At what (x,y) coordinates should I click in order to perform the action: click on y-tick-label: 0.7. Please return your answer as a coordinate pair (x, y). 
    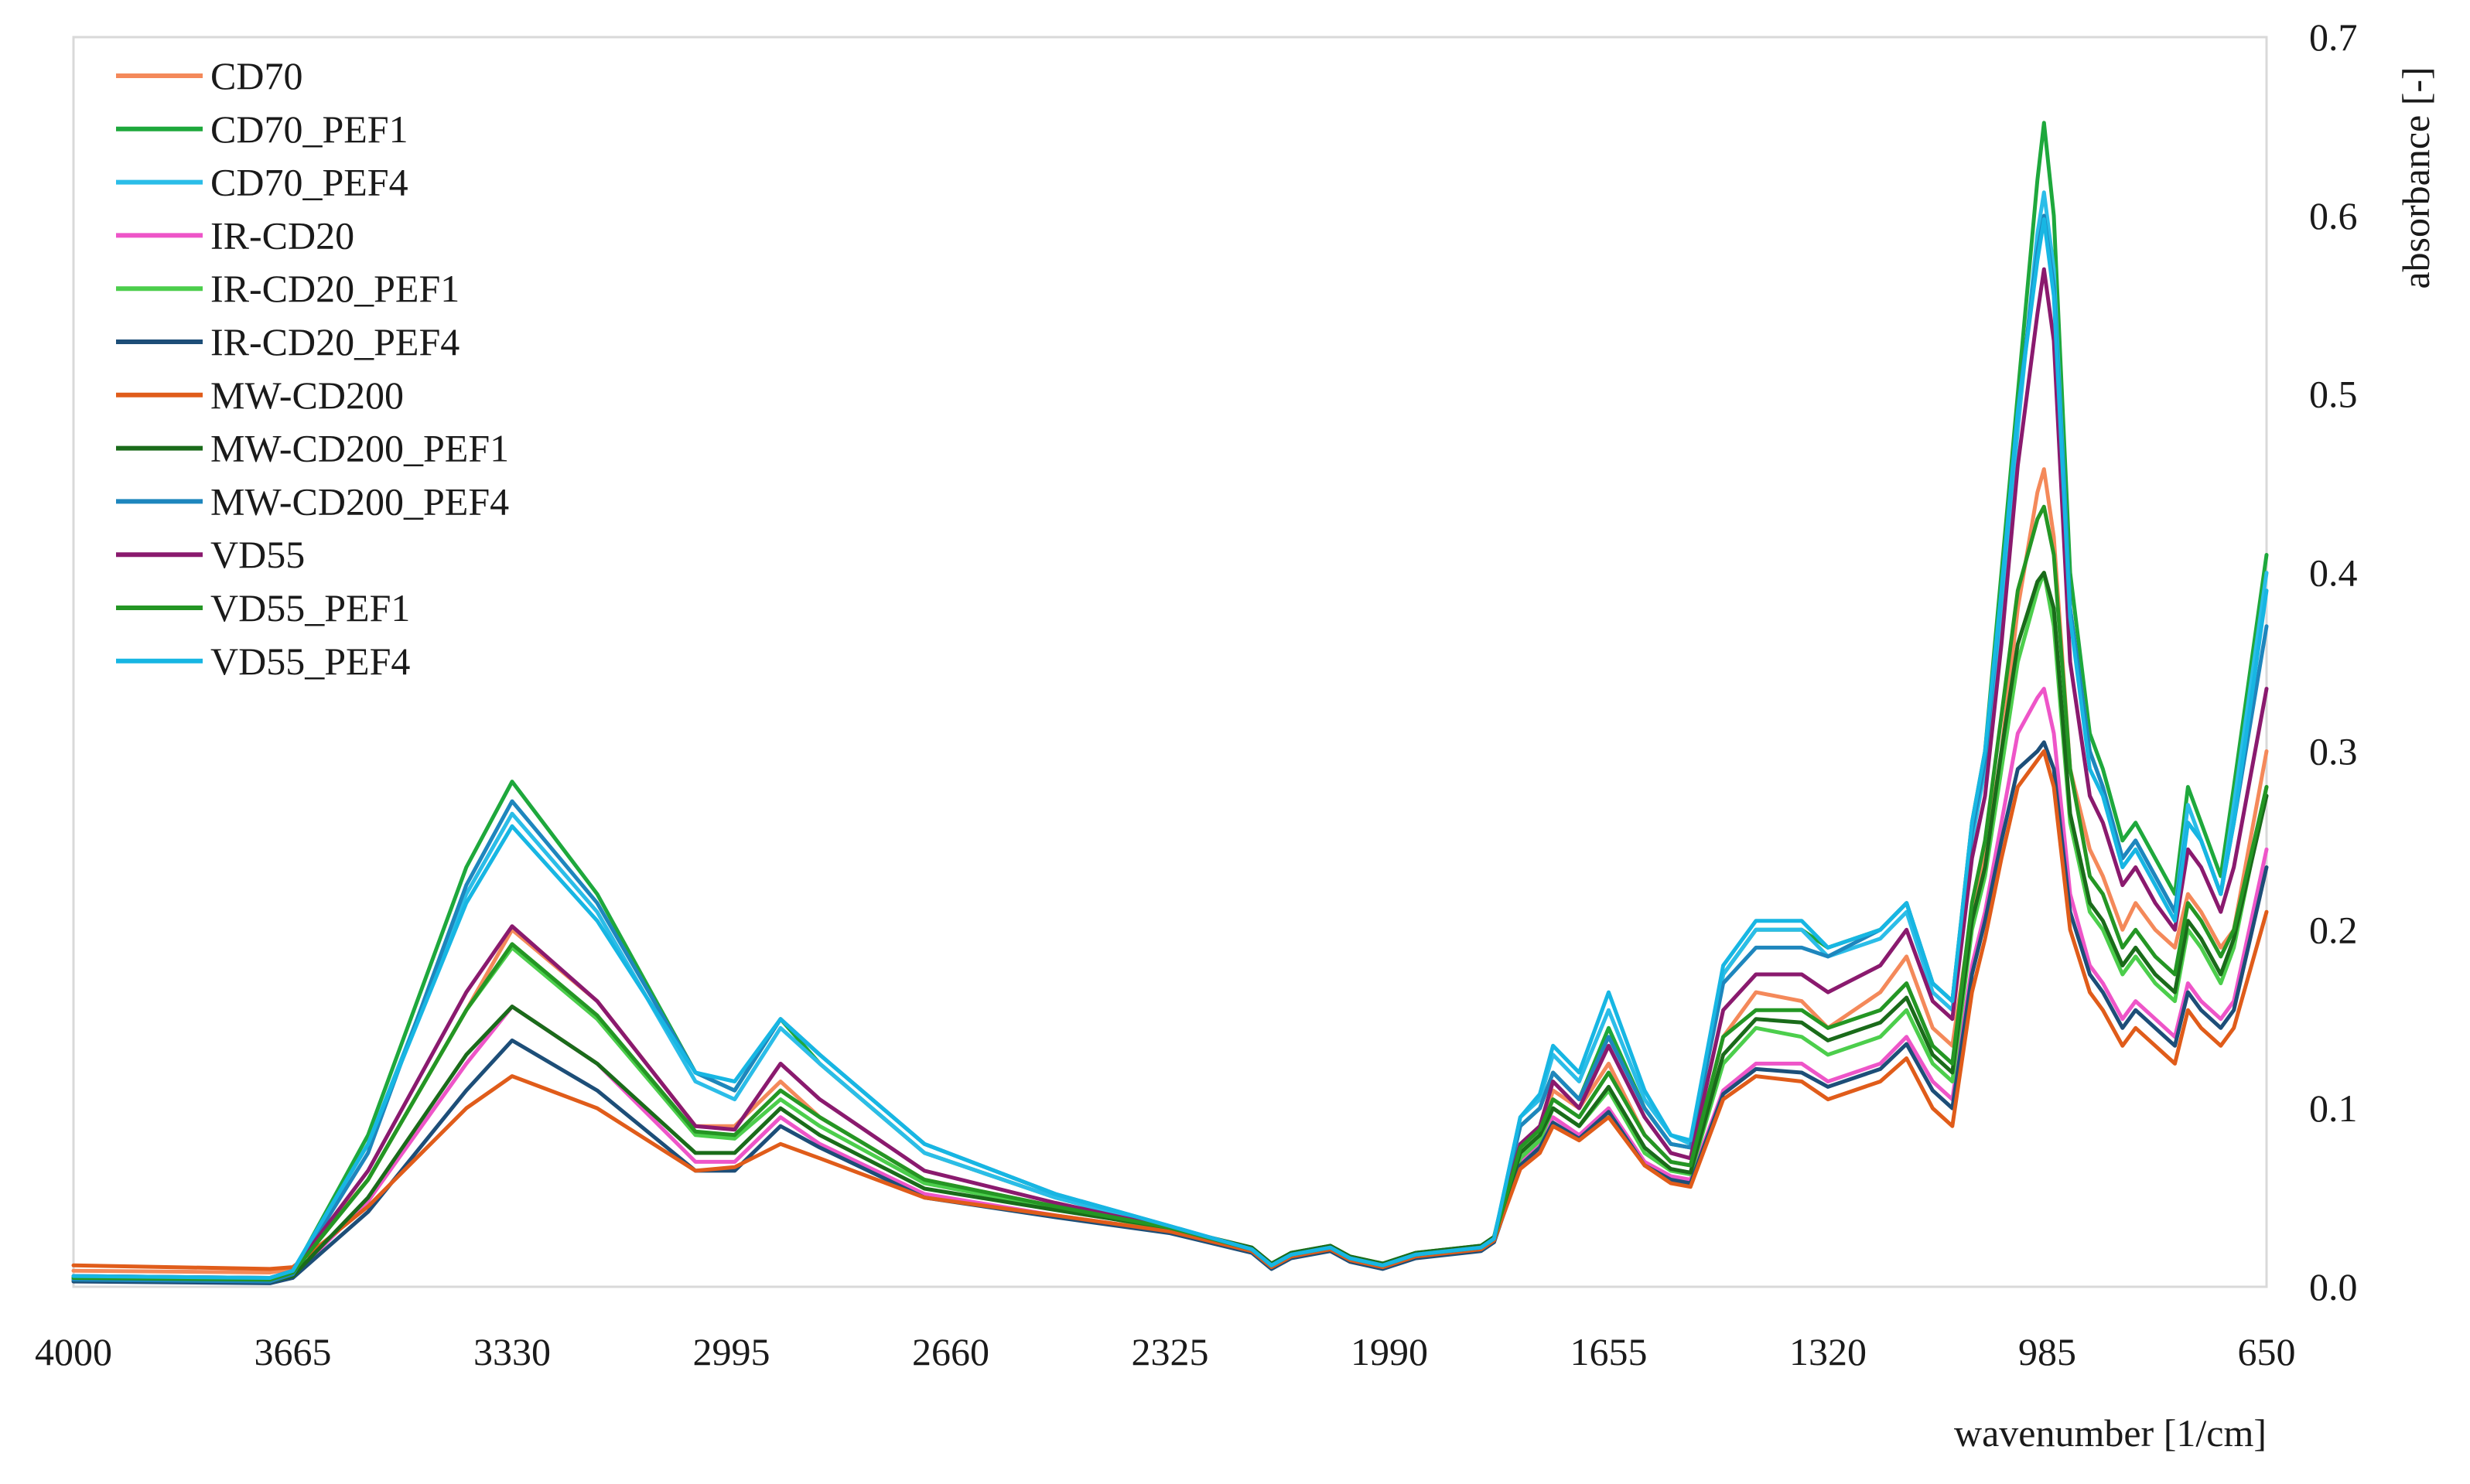
    Looking at the image, I should click on (2333, 37).